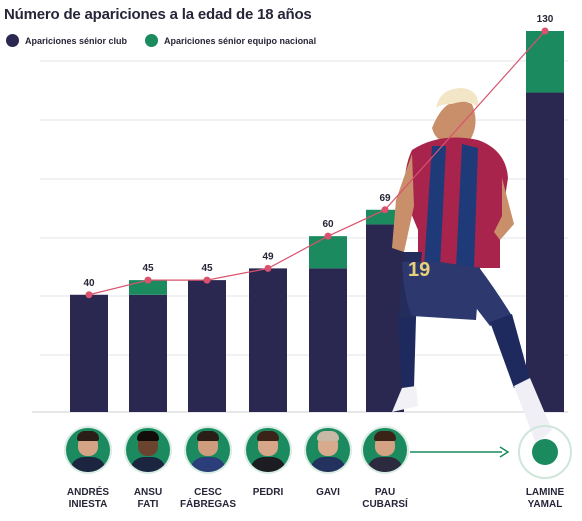  I want to click on legend-item-club: Apariciones sénior club, so click(66, 40).